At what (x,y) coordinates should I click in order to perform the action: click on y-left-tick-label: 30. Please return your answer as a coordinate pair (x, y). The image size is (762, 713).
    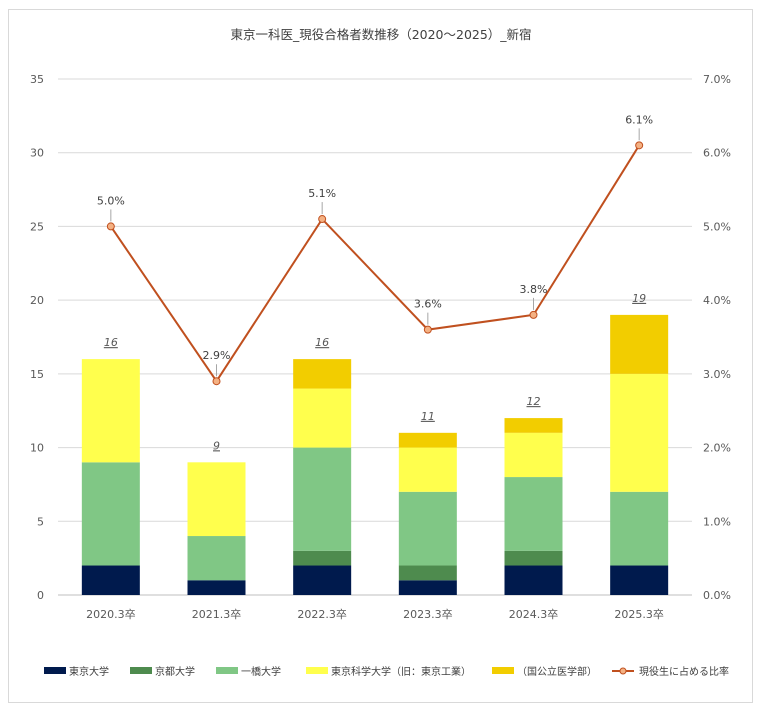
    Looking at the image, I should click on (37, 153).